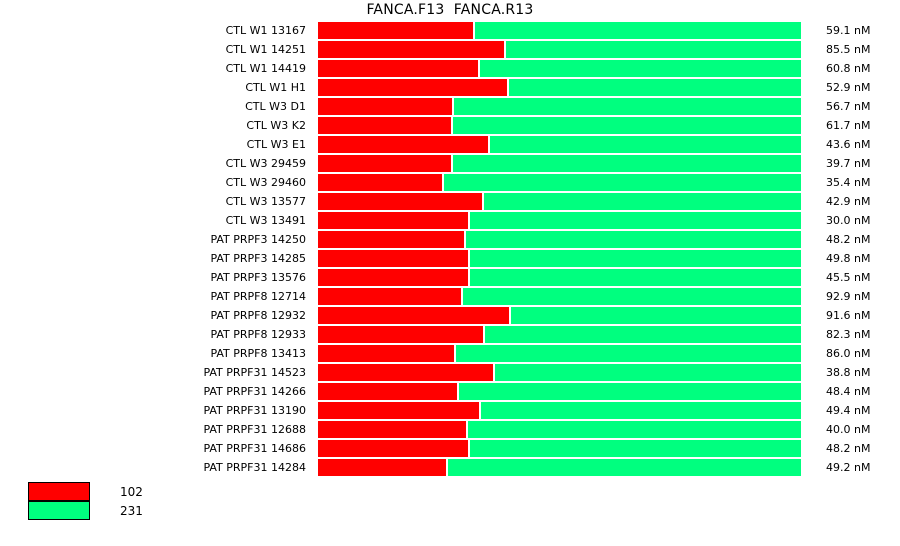 The width and height of the screenshot is (900, 546). I want to click on row-value: 52.9 nM, so click(848, 87).